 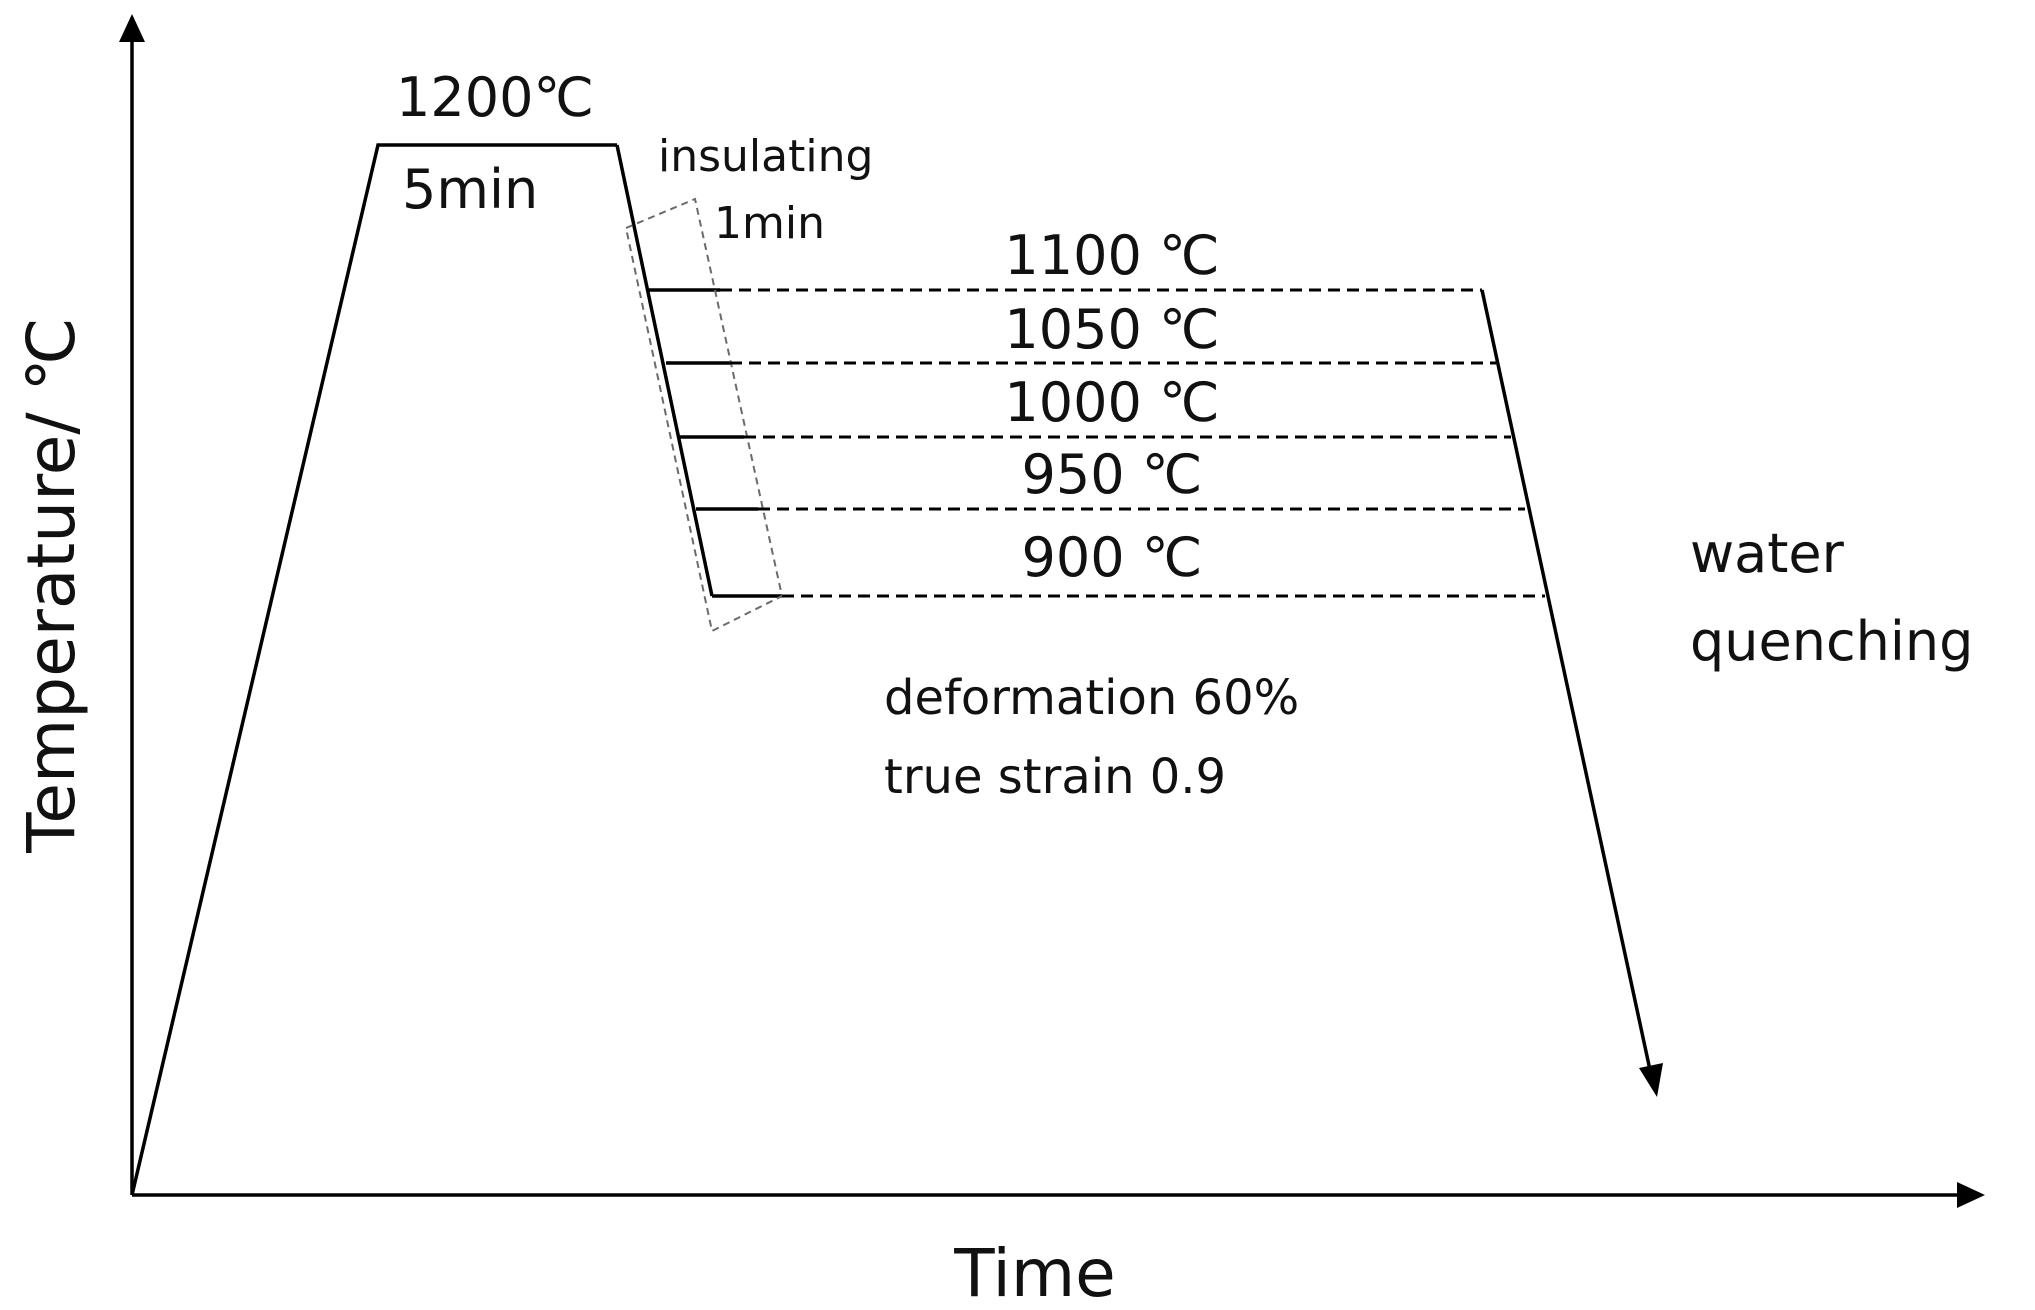 I want to click on deformation-percent-label: deformation 60%, so click(x=1091, y=698).